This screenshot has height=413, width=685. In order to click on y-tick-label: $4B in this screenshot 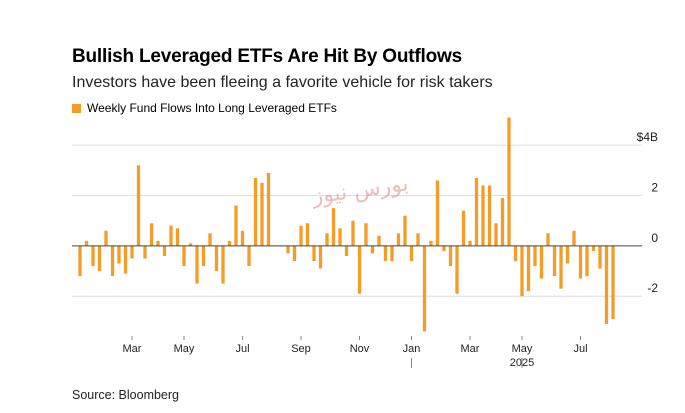, I will do `click(647, 137)`.